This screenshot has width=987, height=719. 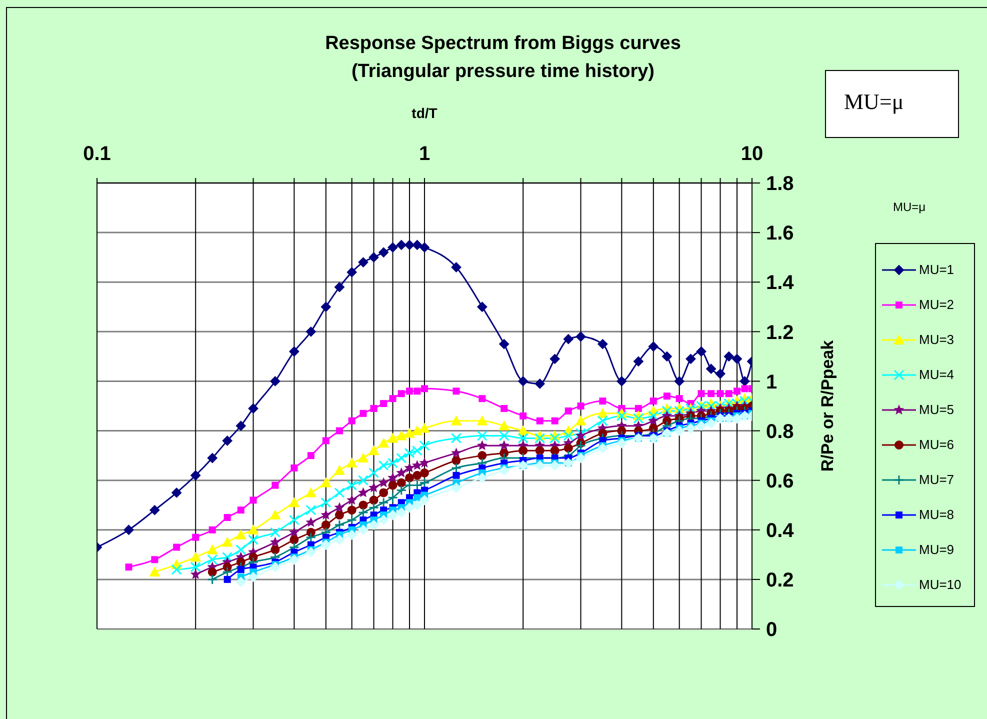 What do you see at coordinates (828, 406) in the screenshot?
I see `y-axis-title: R/Pe or R/Ppeak` at bounding box center [828, 406].